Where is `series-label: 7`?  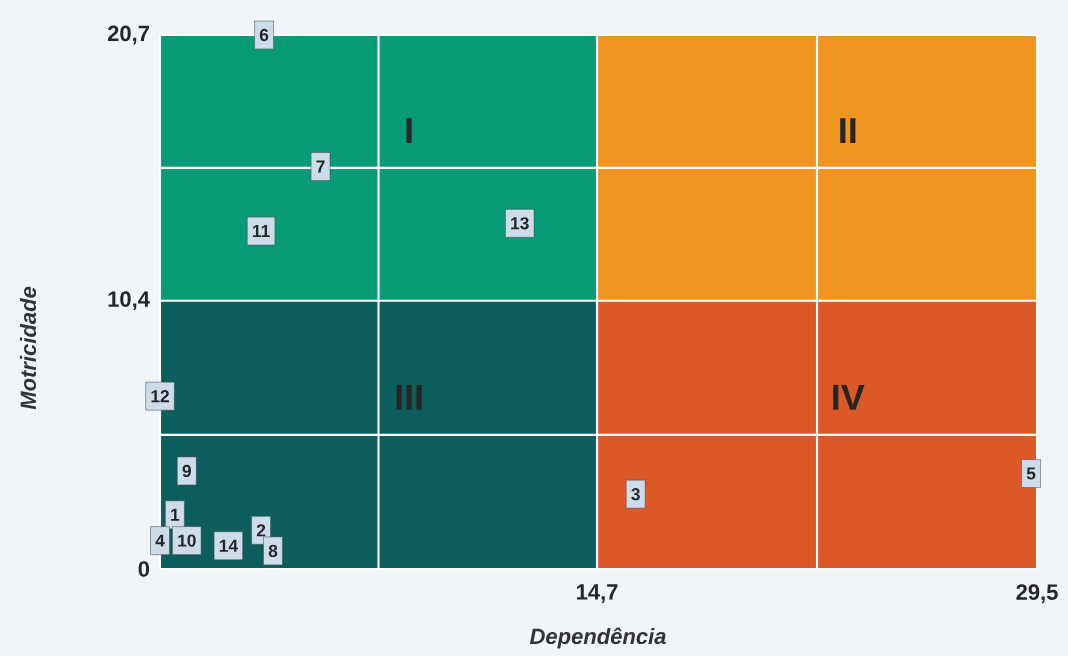 series-label: 7 is located at coordinates (320, 166).